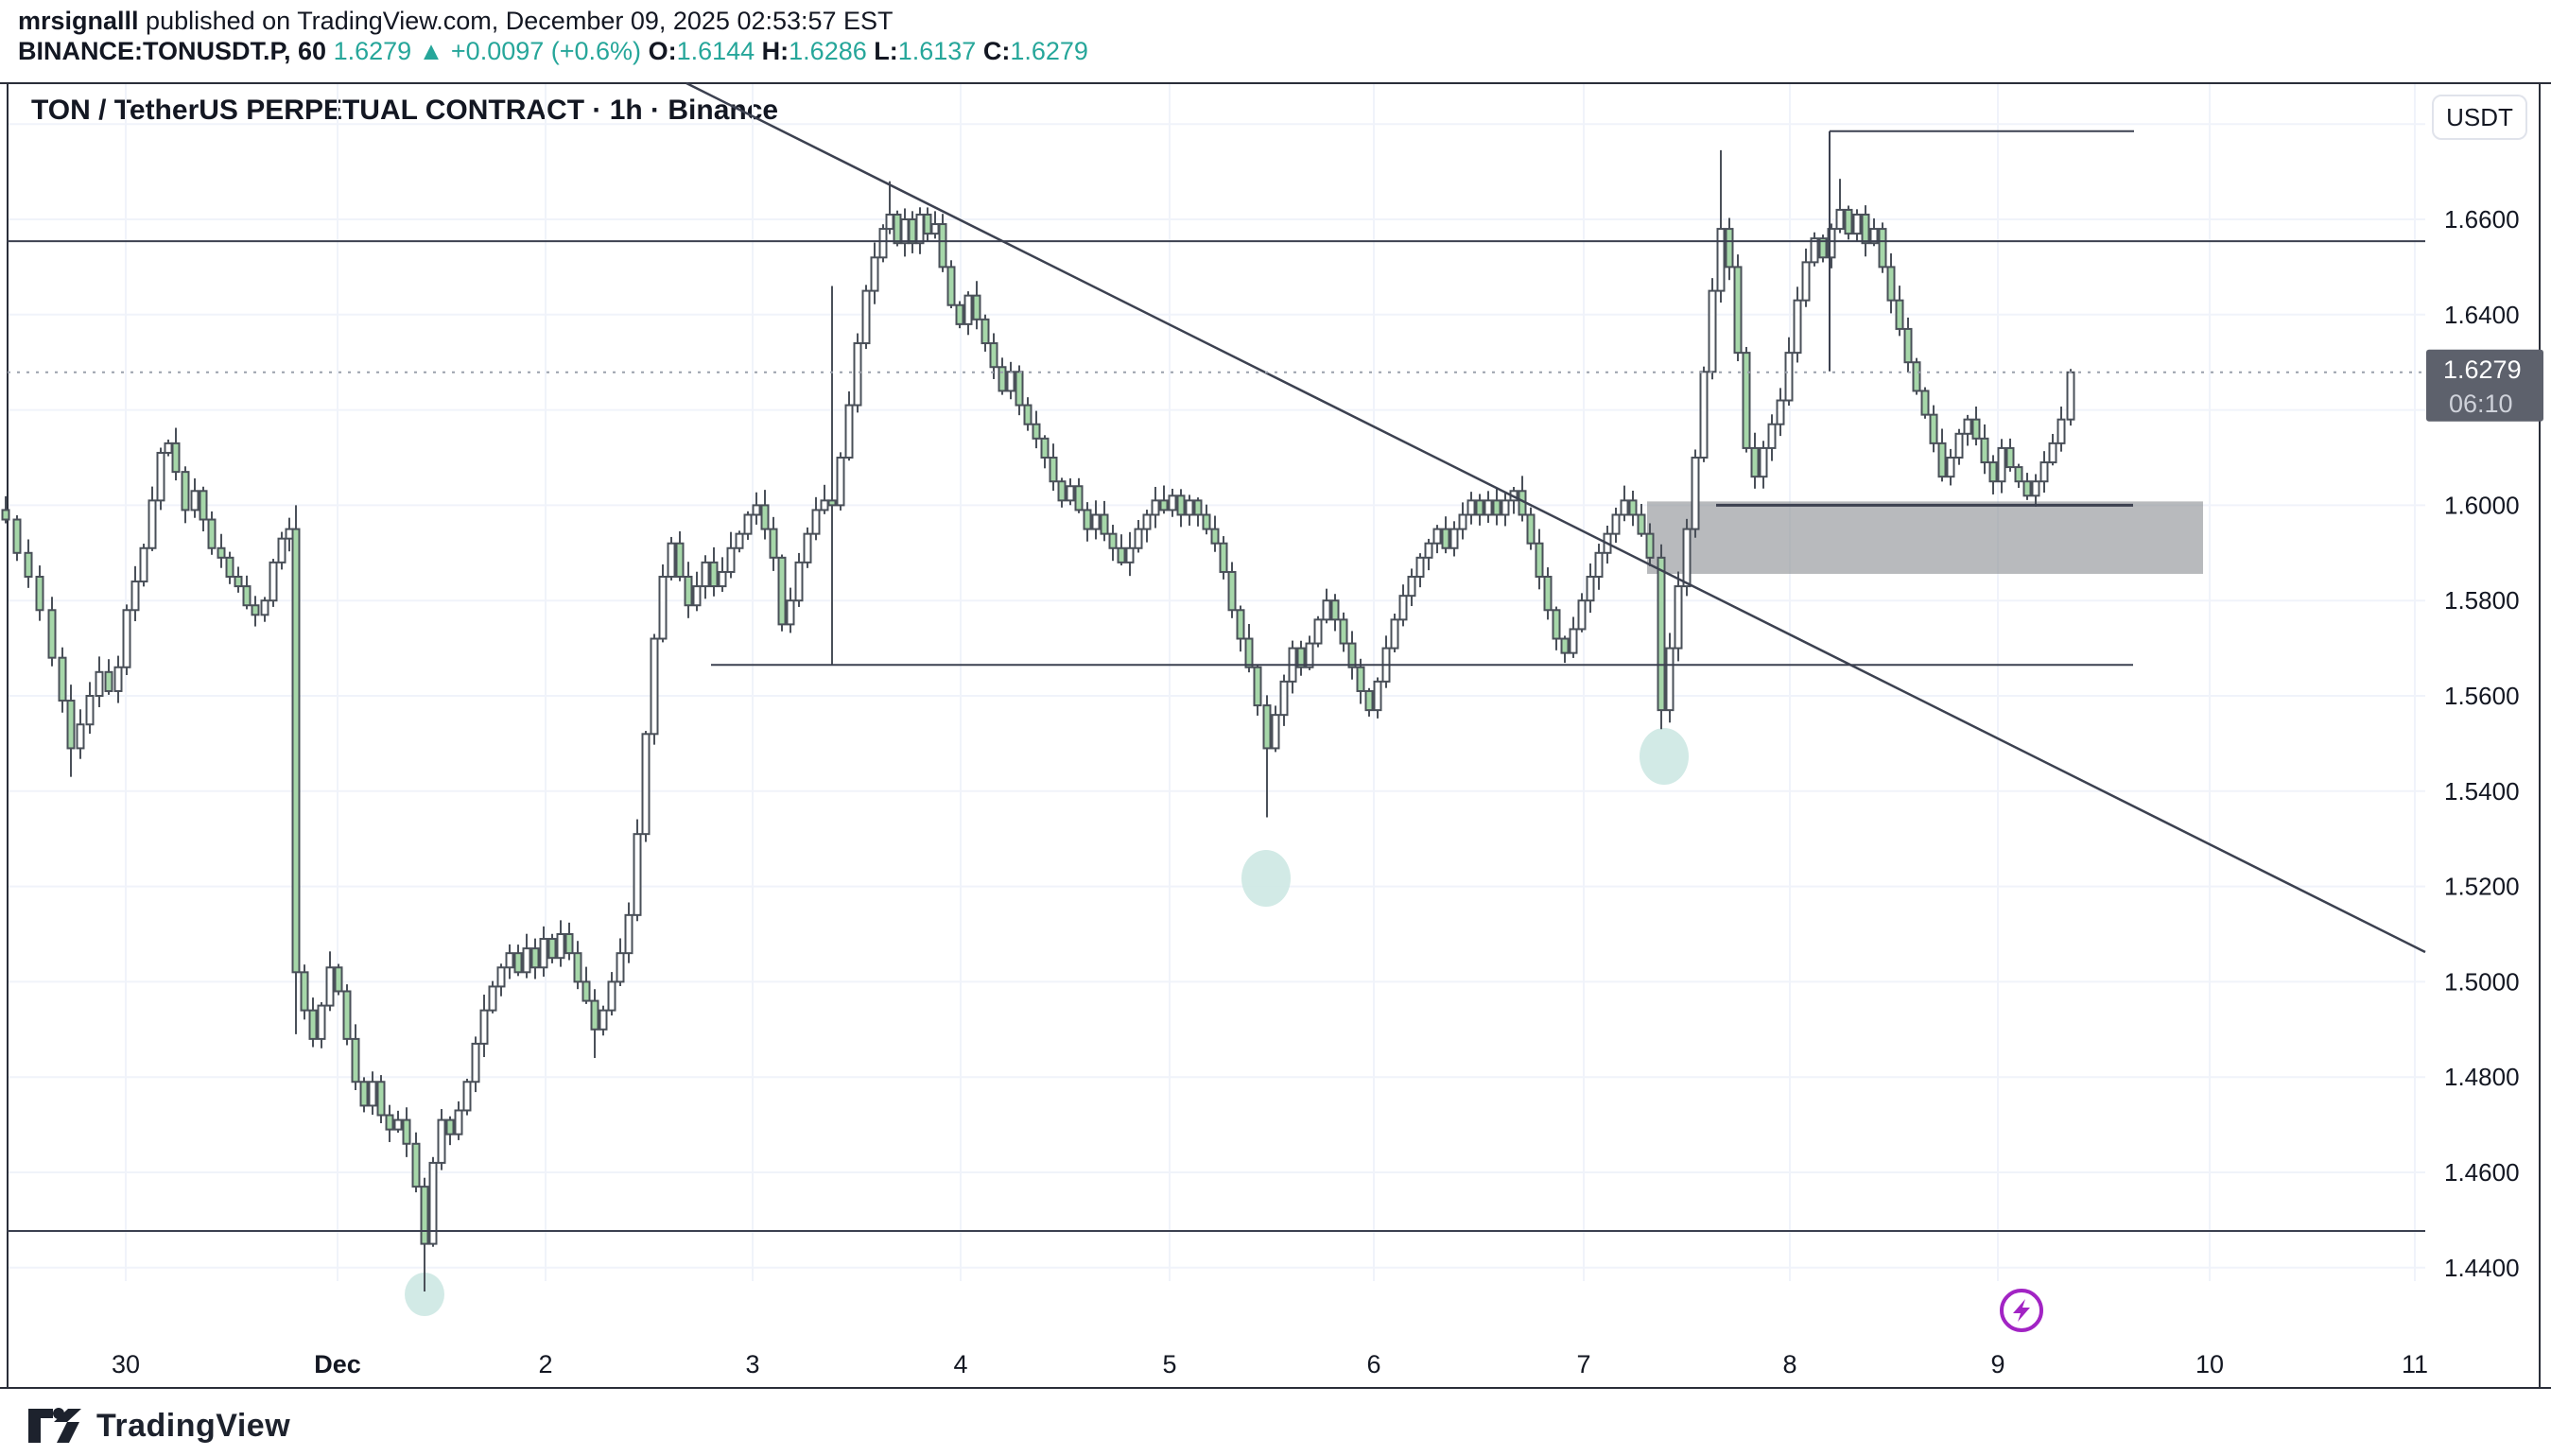 The height and width of the screenshot is (1456, 2551). What do you see at coordinates (2482, 369) in the screenshot?
I see `price-badge-value: 1.6279` at bounding box center [2482, 369].